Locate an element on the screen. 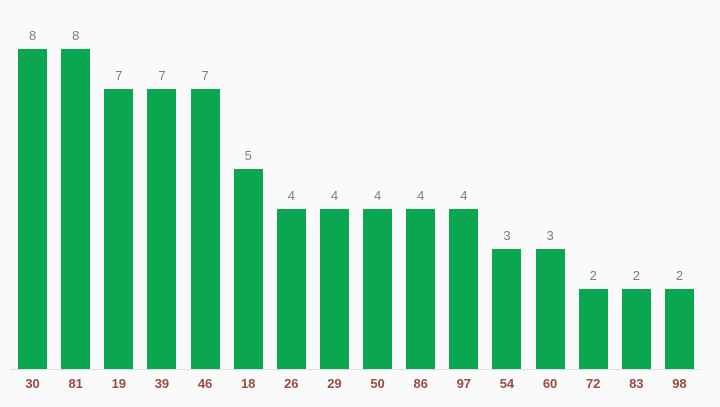  x-axis-label: 46 is located at coordinates (205, 383).